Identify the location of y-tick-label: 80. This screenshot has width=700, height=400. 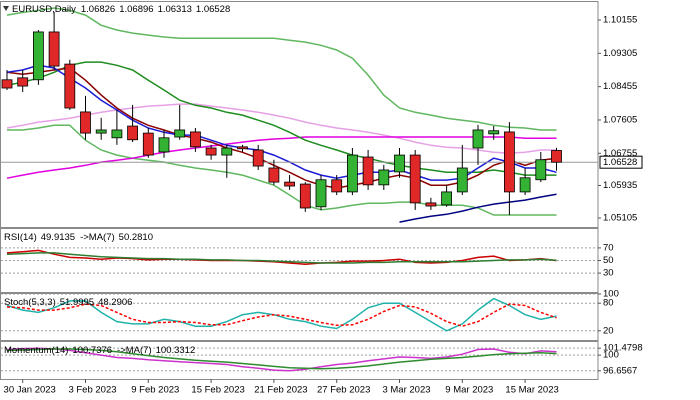
(608, 303).